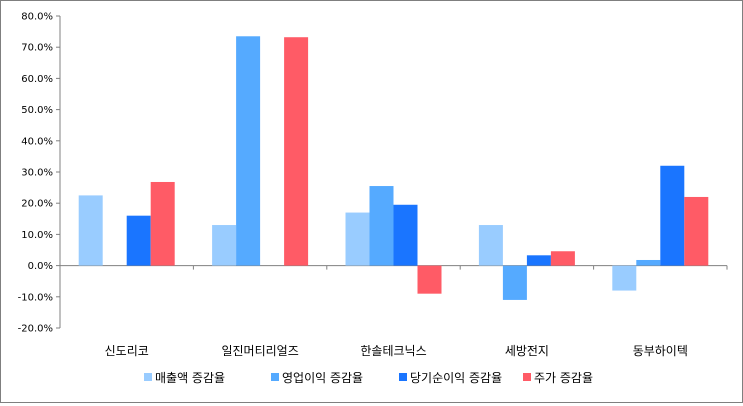 The width and height of the screenshot is (743, 406). I want to click on y-tick-label: 60.0%, so click(37, 79).